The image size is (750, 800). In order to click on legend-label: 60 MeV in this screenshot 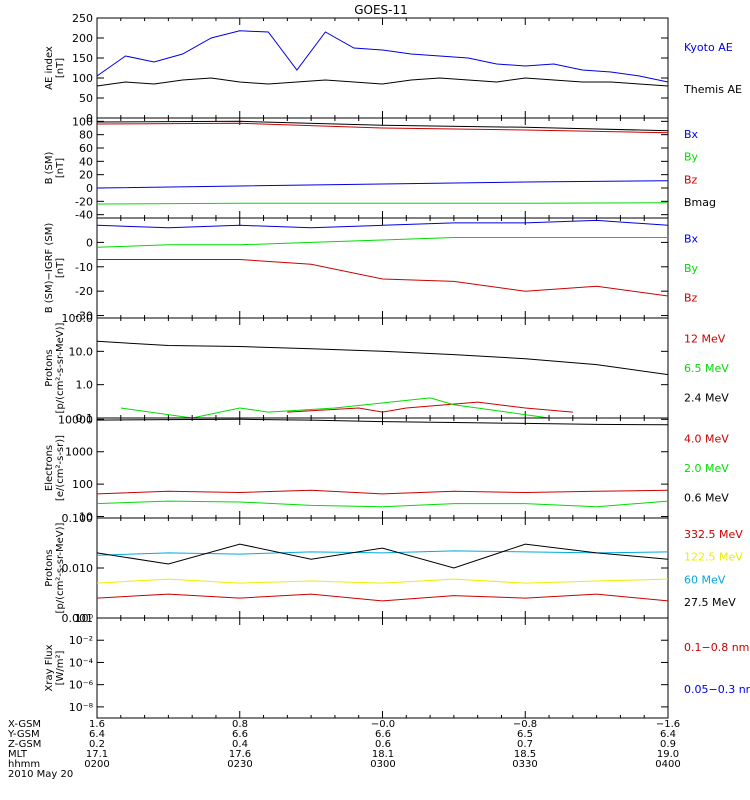, I will do `click(705, 579)`.